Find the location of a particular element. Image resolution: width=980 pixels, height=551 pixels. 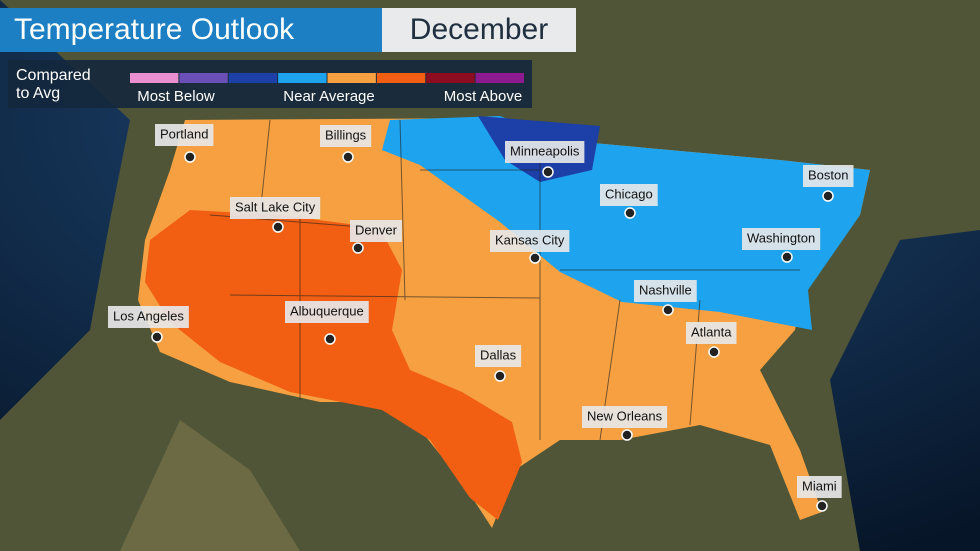

city-label: Miami is located at coordinates (819, 485).